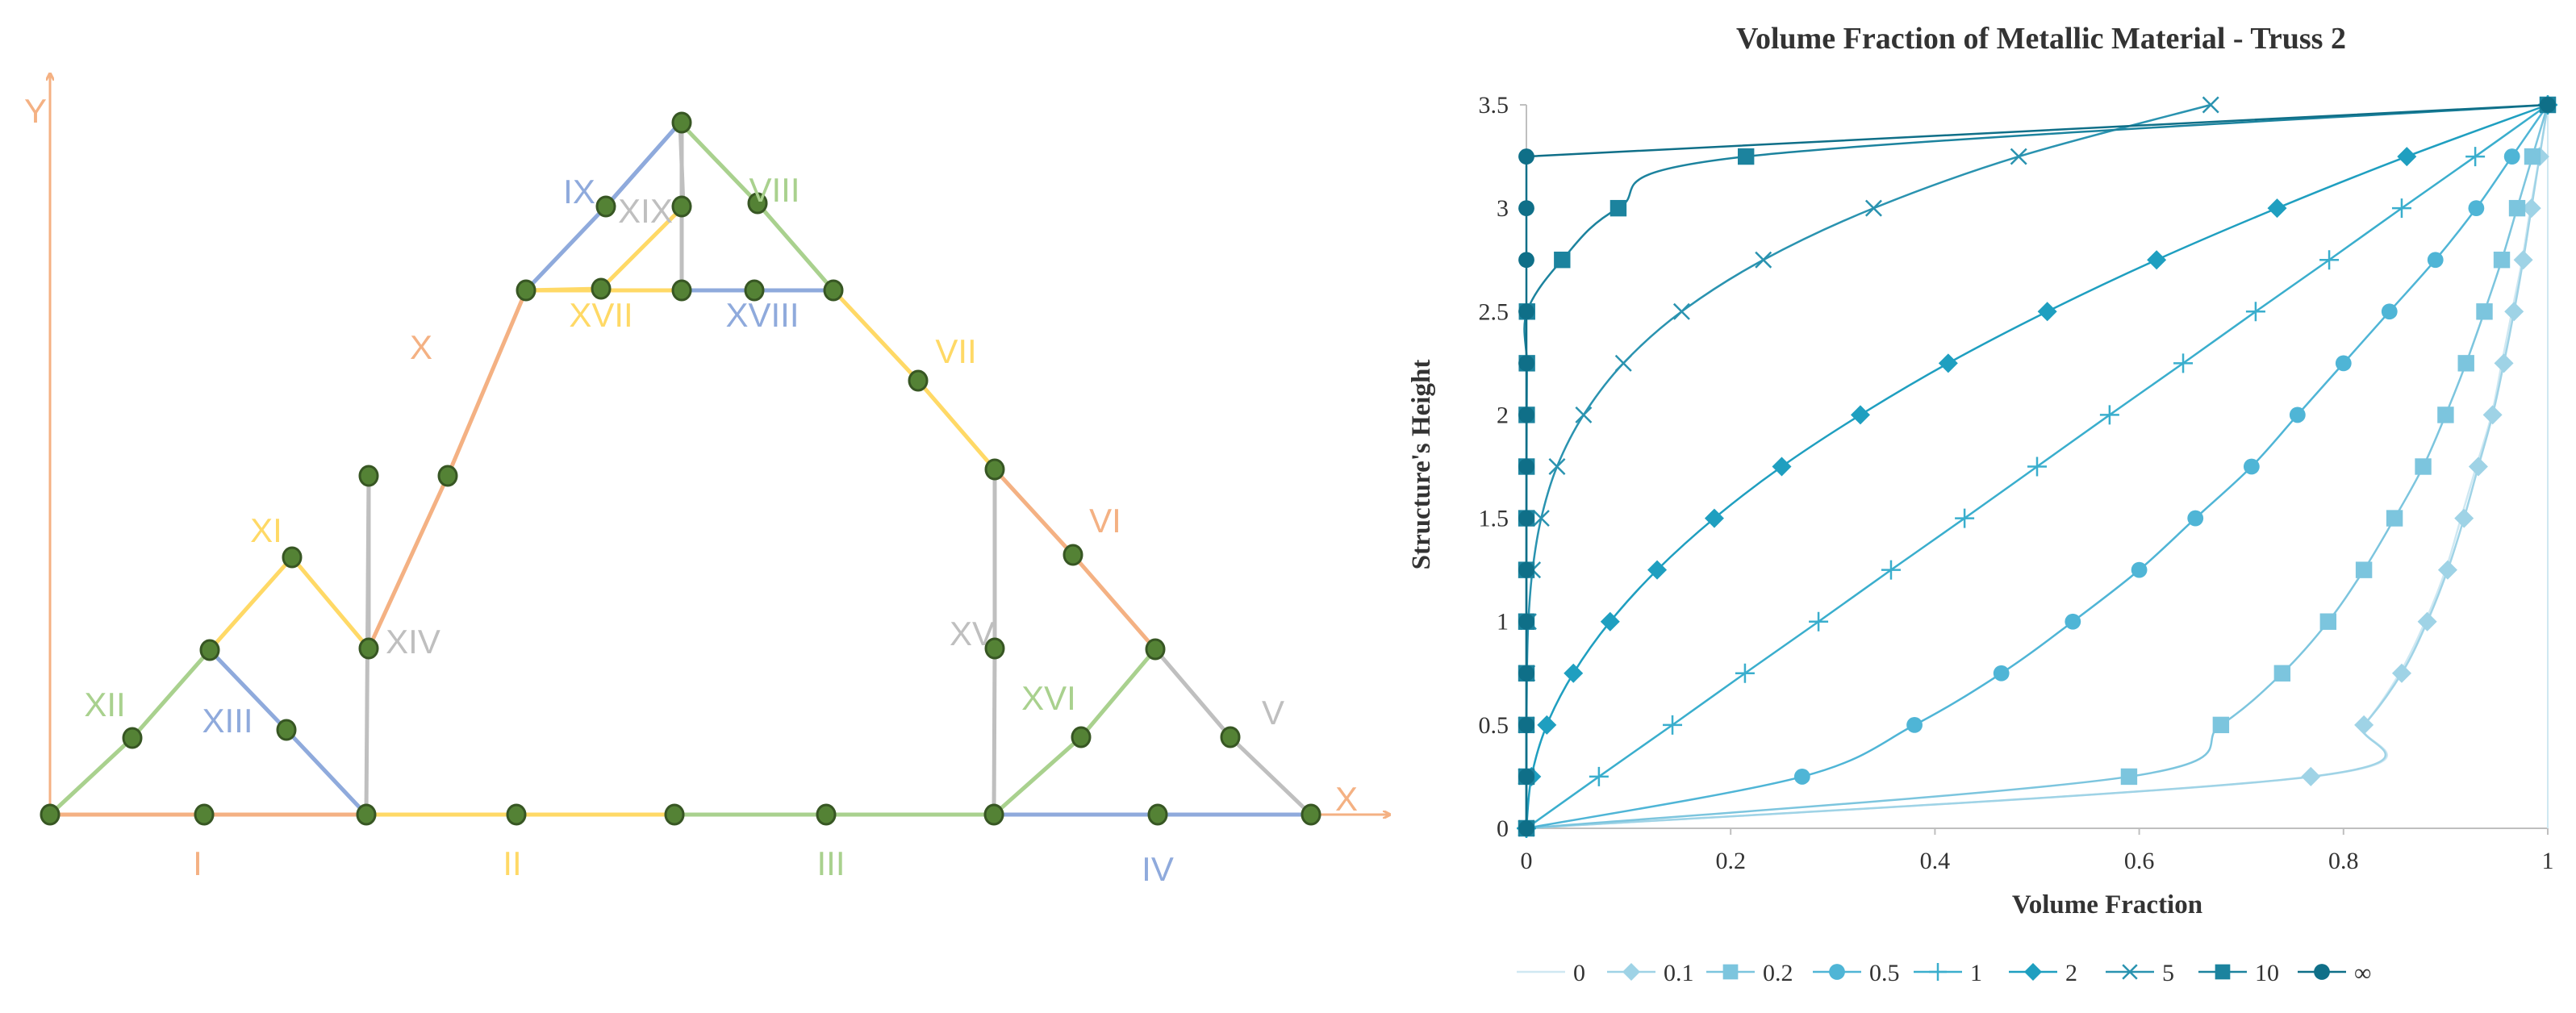  Describe the element at coordinates (1885, 973) in the screenshot. I see `legend-label: 0.5` at that location.